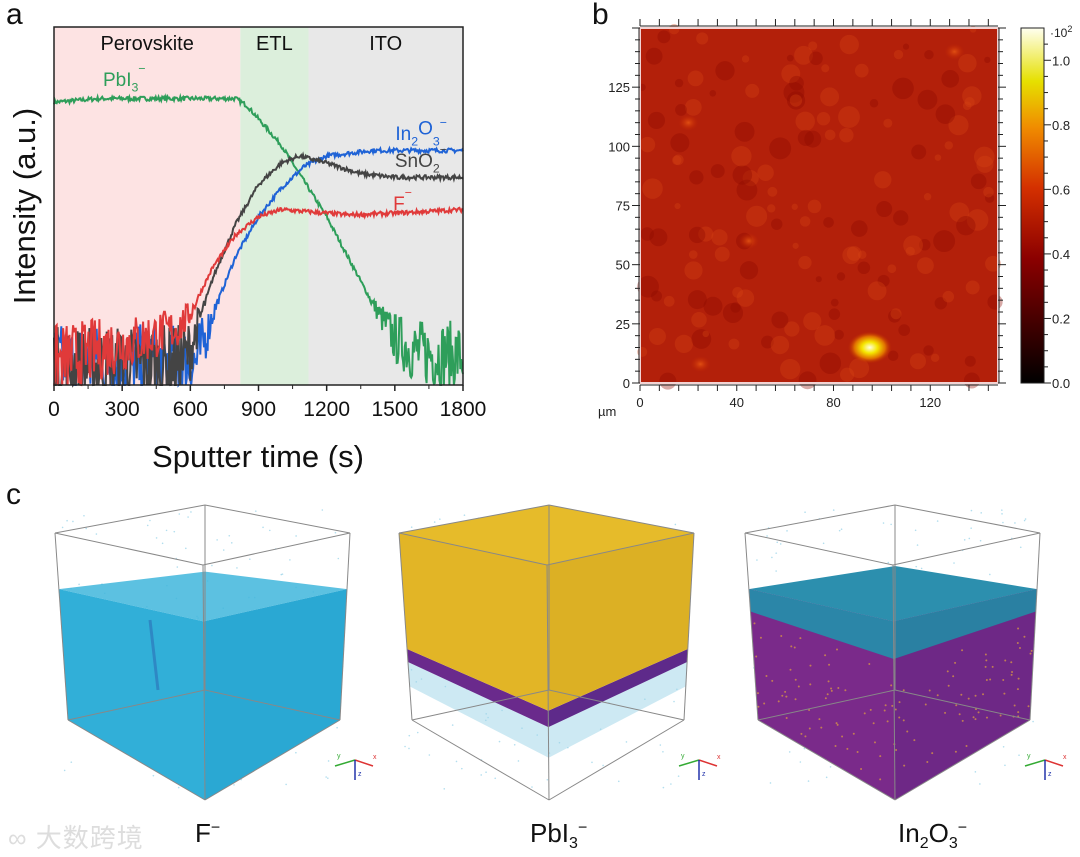 The image size is (1080, 857). I want to click on colorbar-tick-label: 1.0, so click(1061, 60).